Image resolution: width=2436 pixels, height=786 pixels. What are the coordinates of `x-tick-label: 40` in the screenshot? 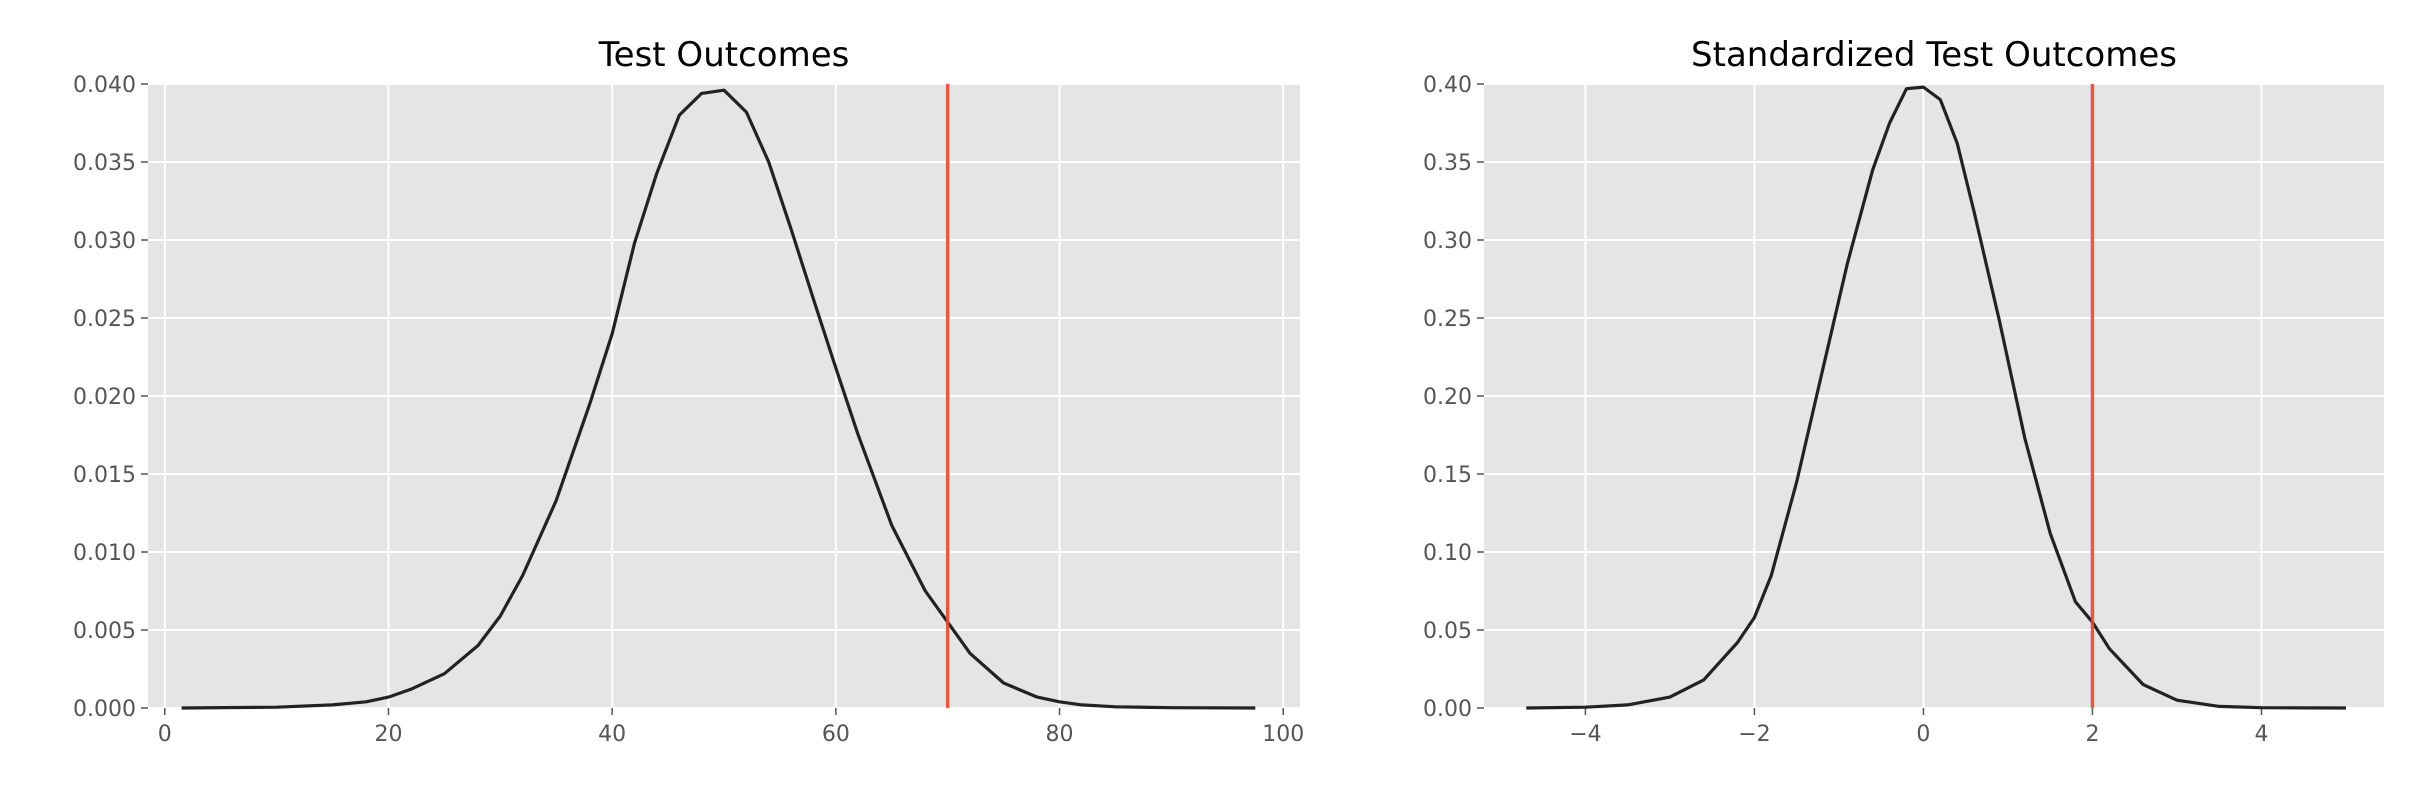 It's located at (612, 734).